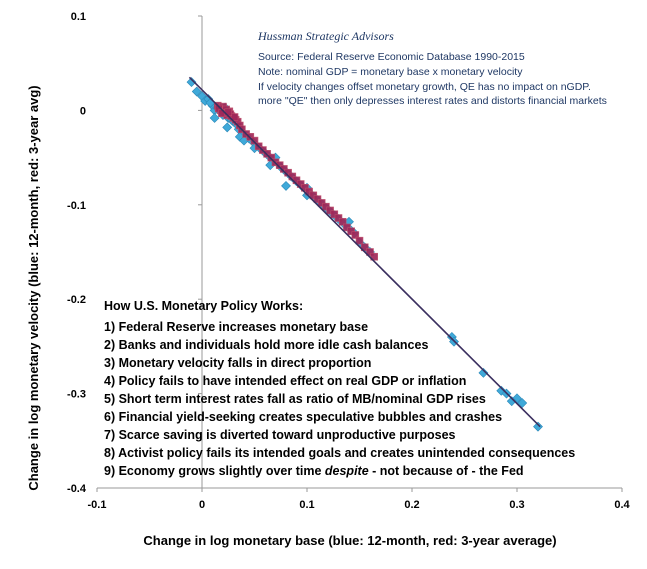 This screenshot has height=569, width=647. What do you see at coordinates (359, 499) in the screenshot?
I see `x-axis-ticks: -0.1 0 0.1 0.2 0.3 0.4` at bounding box center [359, 499].